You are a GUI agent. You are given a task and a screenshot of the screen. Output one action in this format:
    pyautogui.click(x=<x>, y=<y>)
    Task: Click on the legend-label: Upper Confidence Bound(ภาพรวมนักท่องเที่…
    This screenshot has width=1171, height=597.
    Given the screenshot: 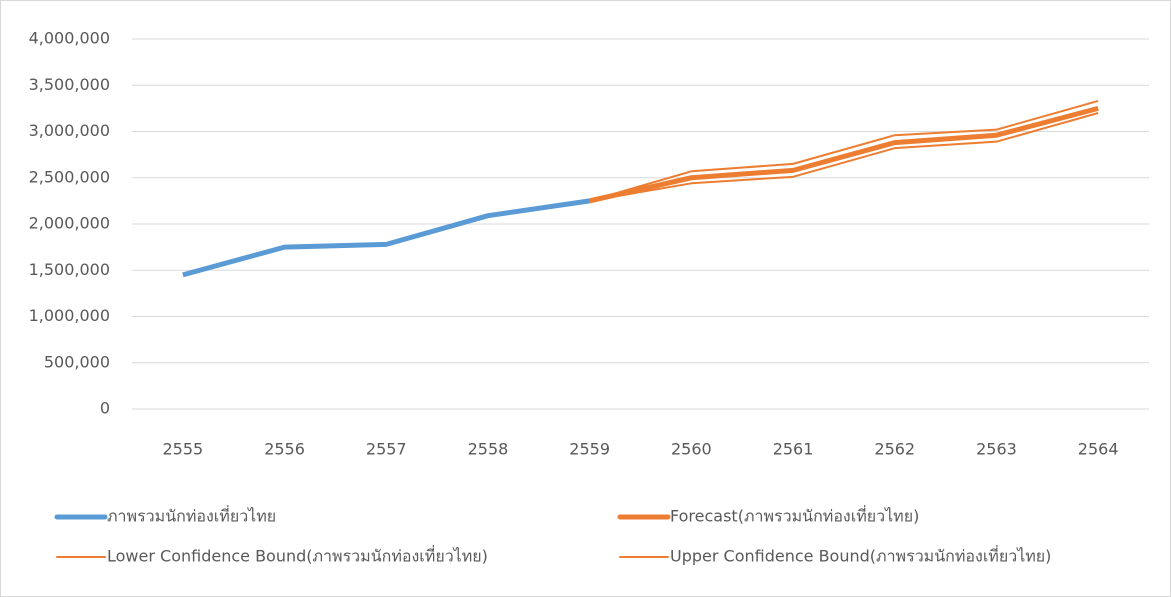 What is the action you would take?
    pyautogui.click(x=860, y=555)
    